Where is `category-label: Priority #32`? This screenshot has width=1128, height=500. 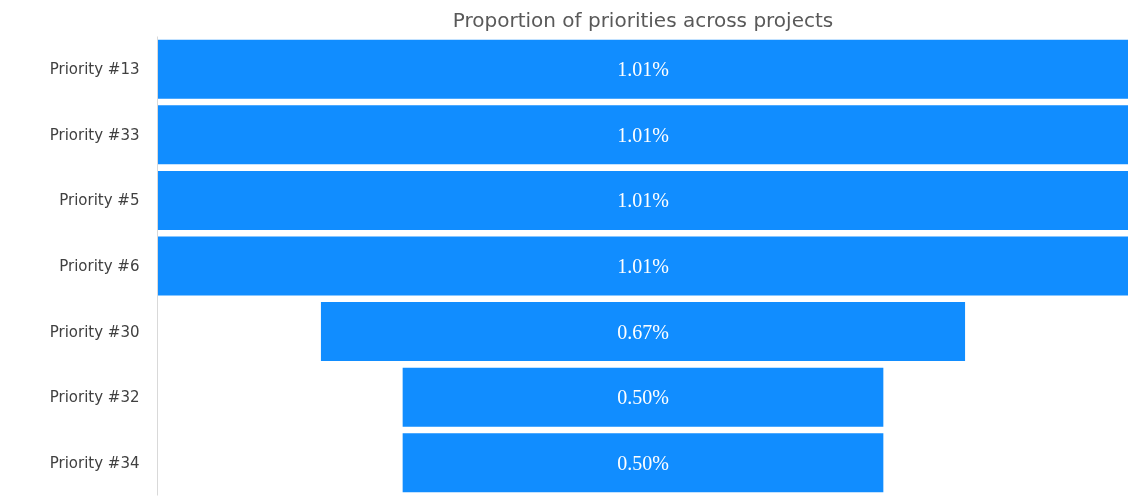 category-label: Priority #32 is located at coordinates (94, 397).